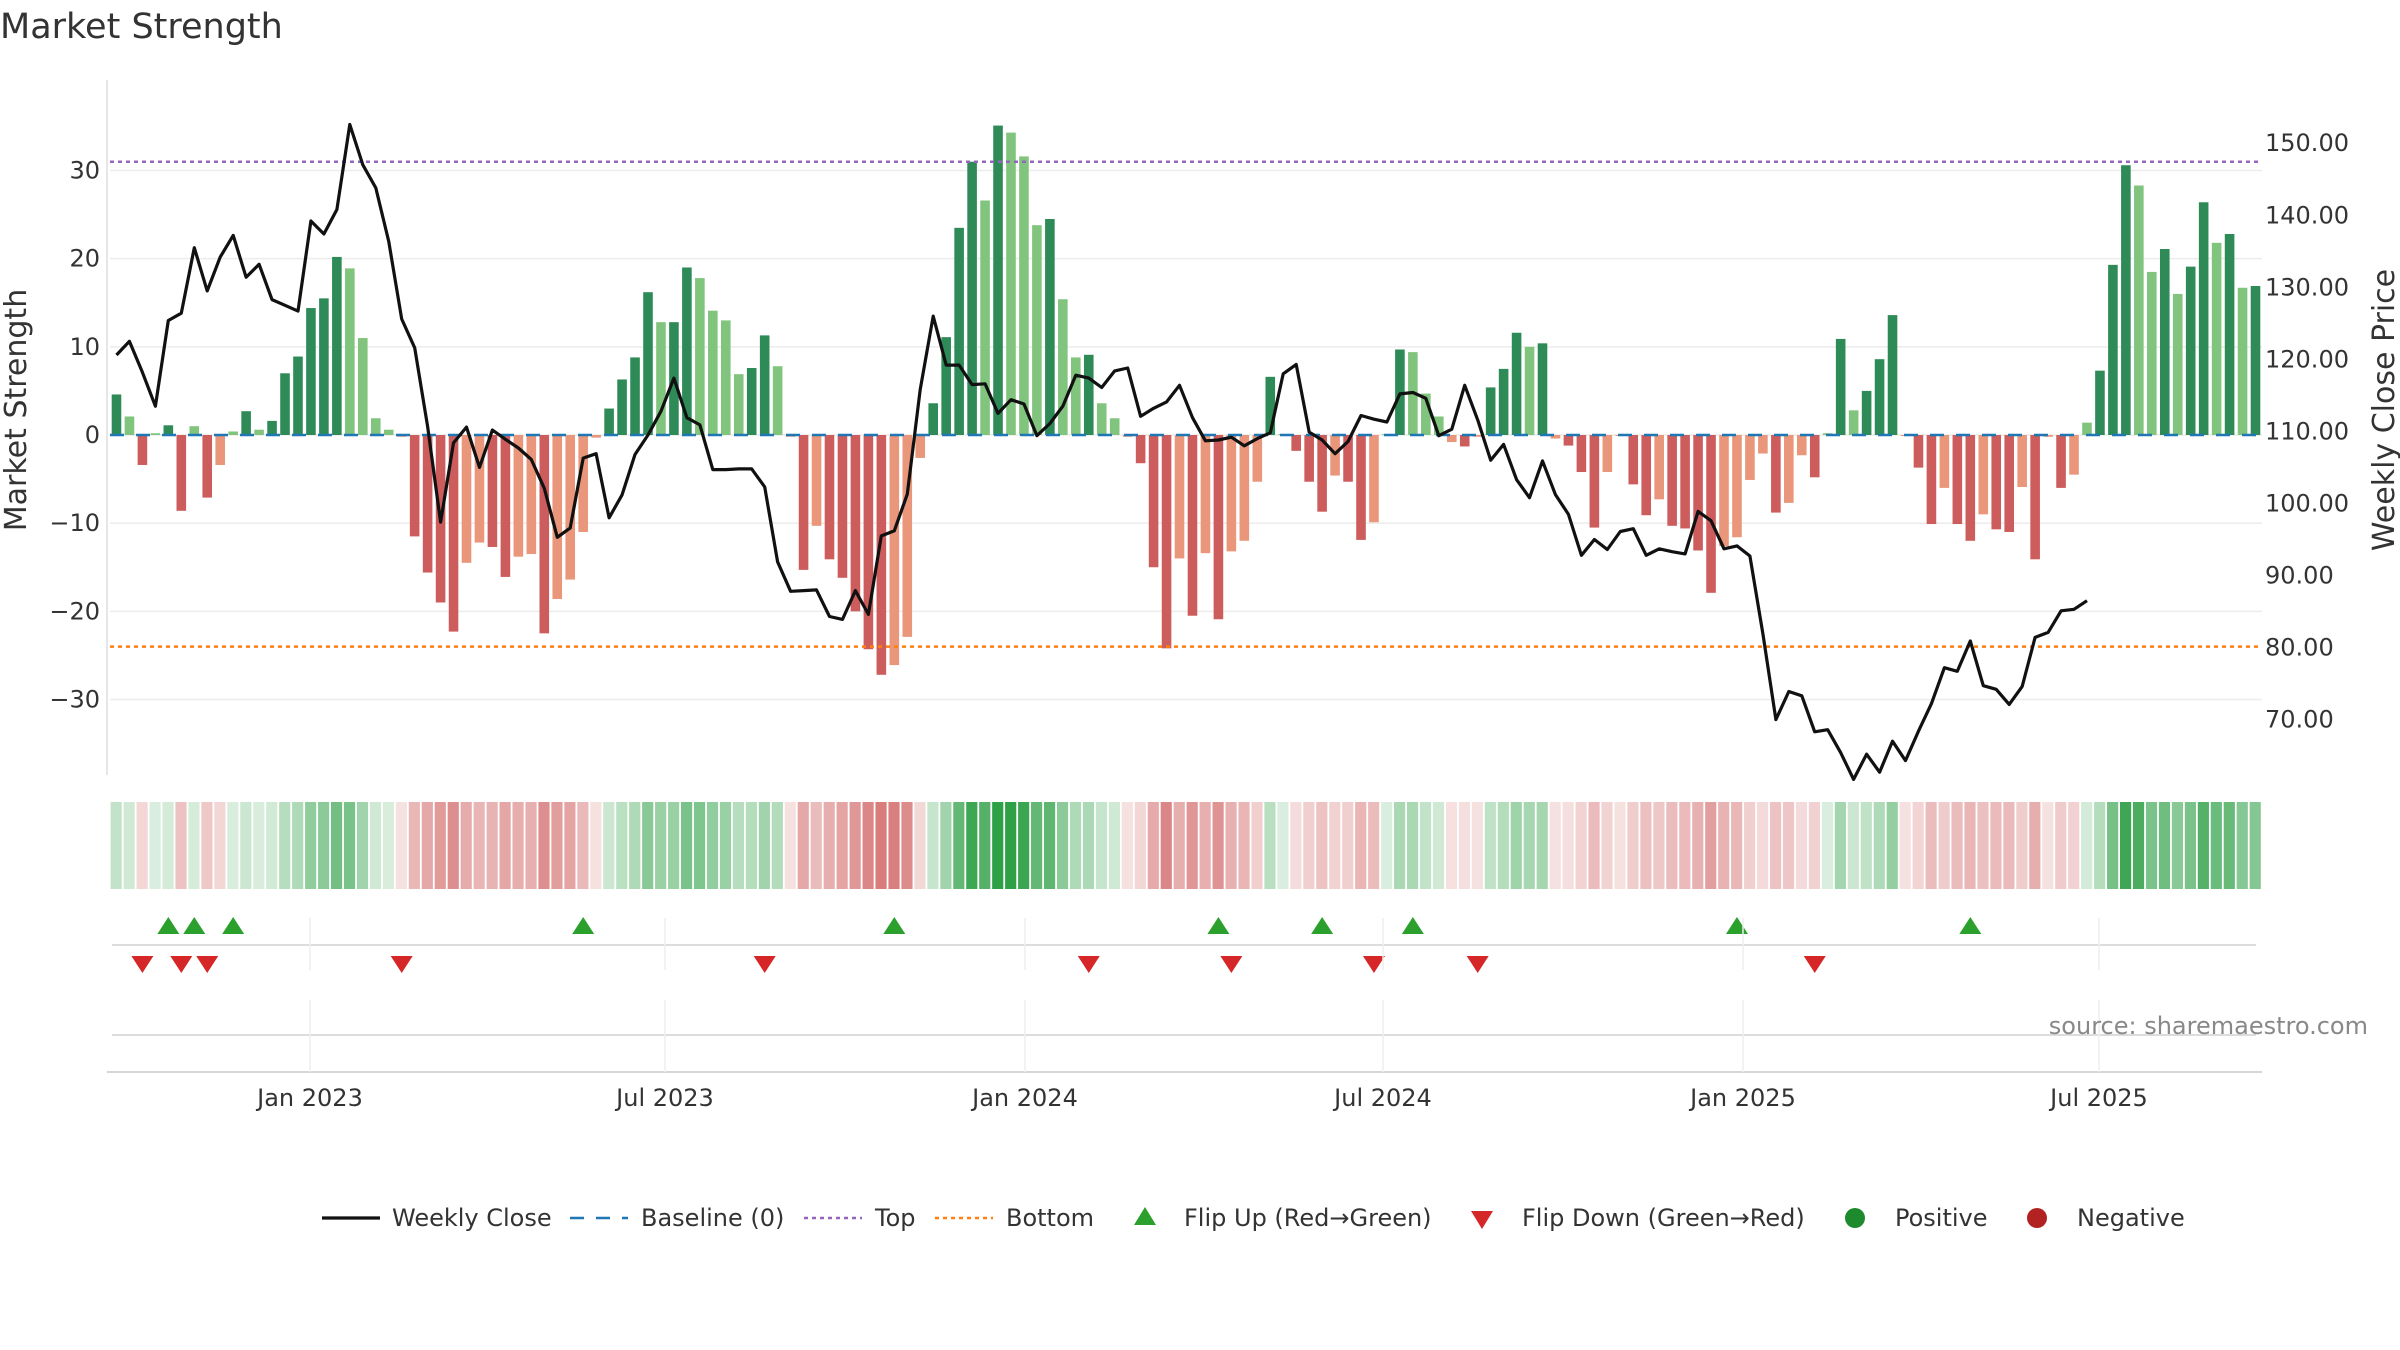  Describe the element at coordinates (1050, 1218) in the screenshot. I see `legend-label: Bottom` at that location.